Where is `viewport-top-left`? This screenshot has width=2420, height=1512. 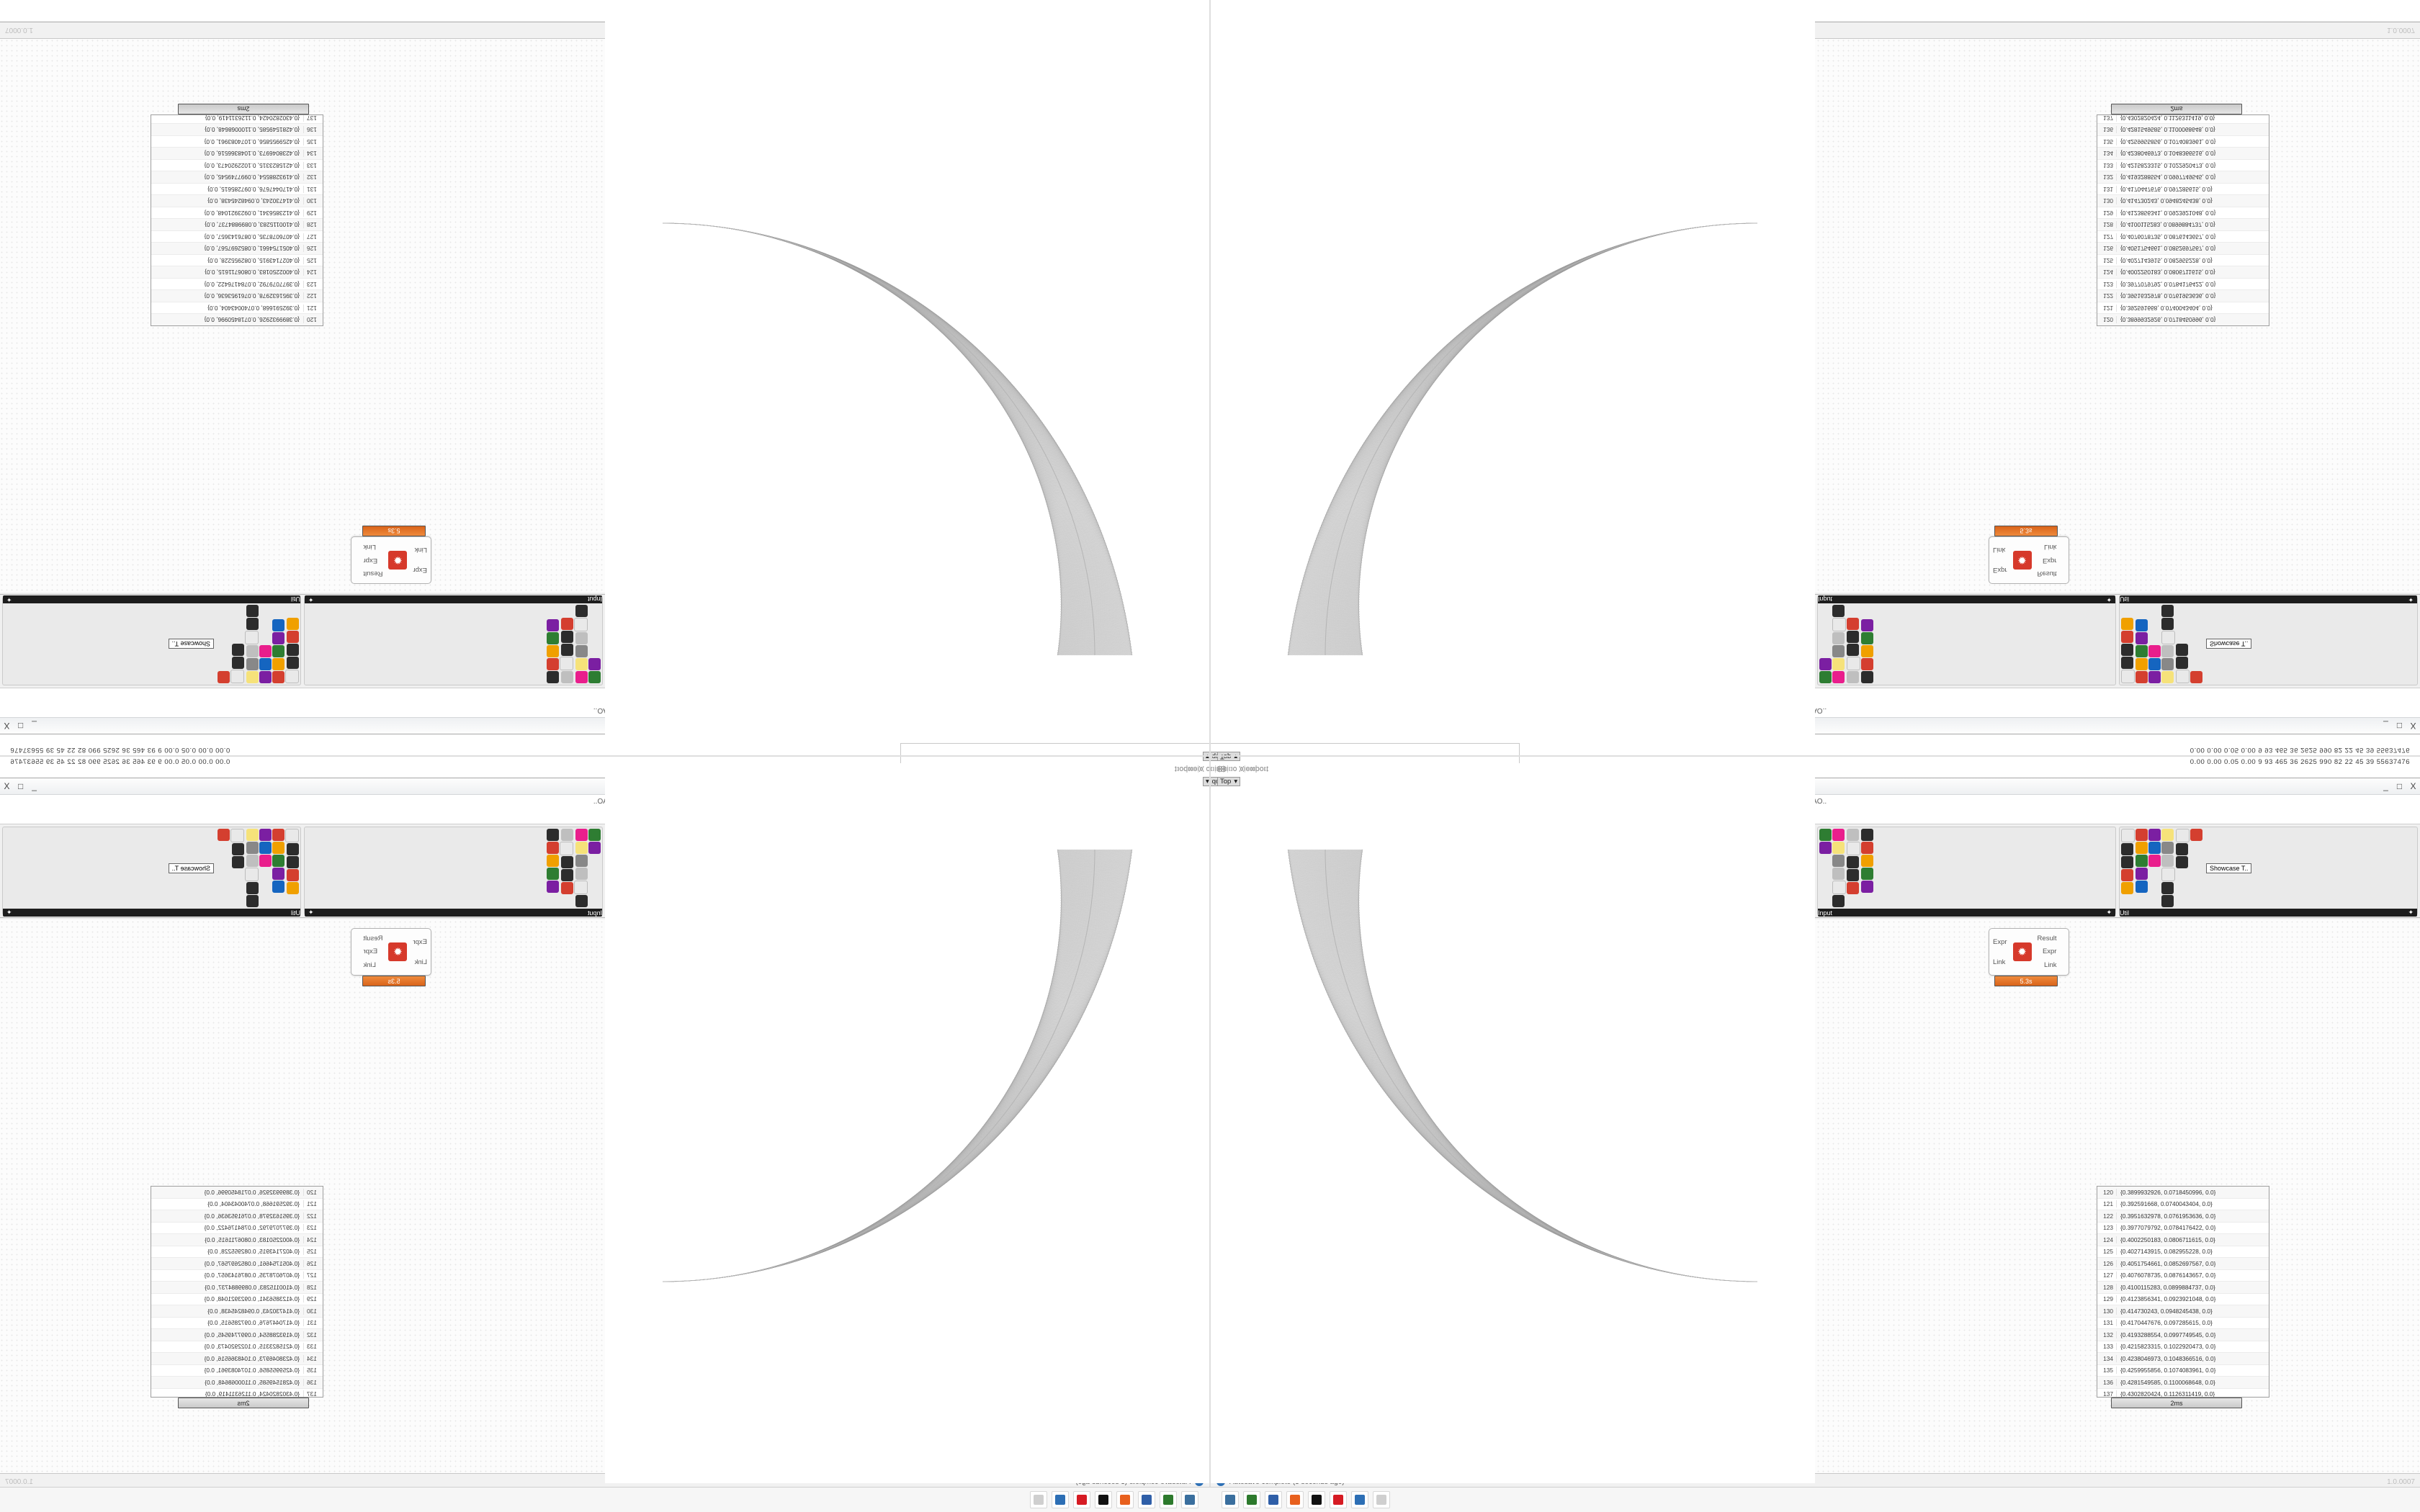
viewport-top-left is located at coordinates (907, 382).